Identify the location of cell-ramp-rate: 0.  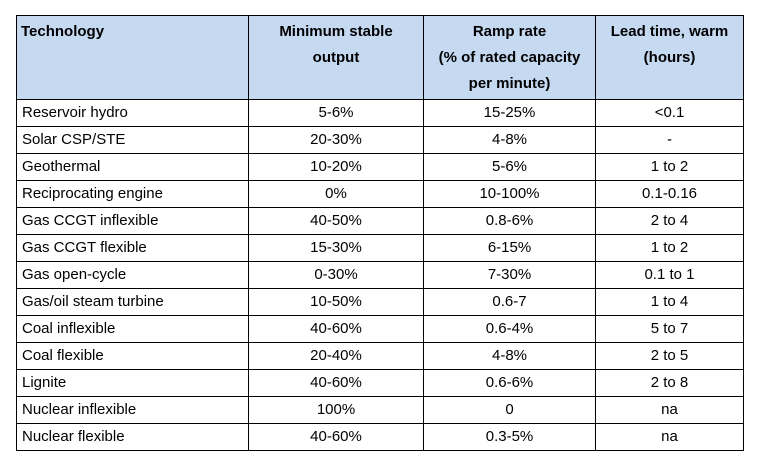
(509, 410).